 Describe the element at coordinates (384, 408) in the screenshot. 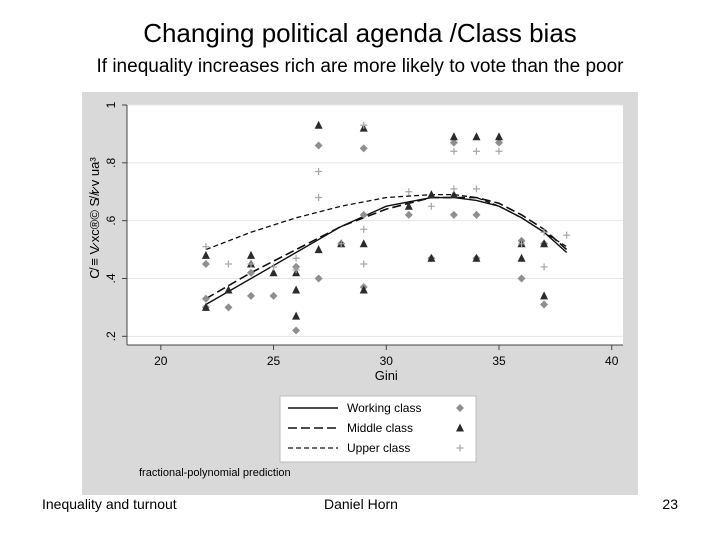

I see `legend-label: Working class` at that location.